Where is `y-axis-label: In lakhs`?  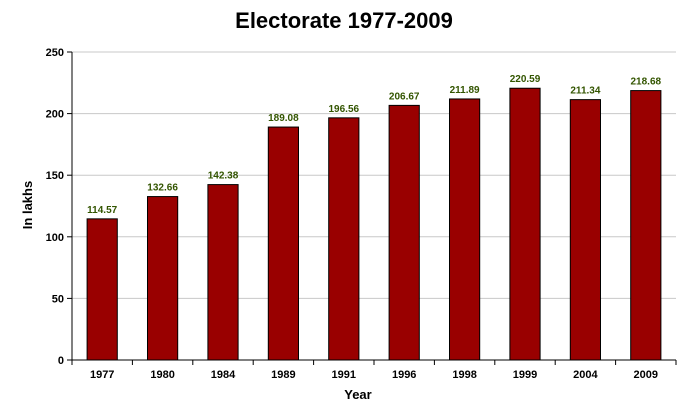 y-axis-label: In lakhs is located at coordinates (27, 205).